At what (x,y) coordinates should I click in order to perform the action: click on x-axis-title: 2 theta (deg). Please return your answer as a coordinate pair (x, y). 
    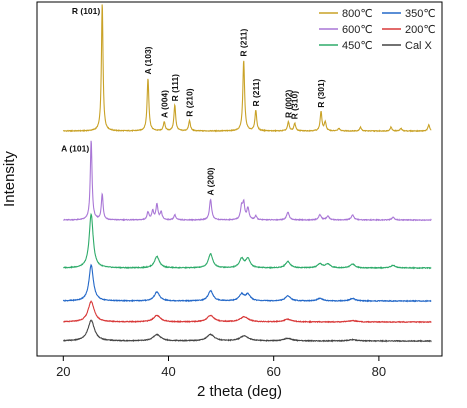
    Looking at the image, I should click on (239, 391).